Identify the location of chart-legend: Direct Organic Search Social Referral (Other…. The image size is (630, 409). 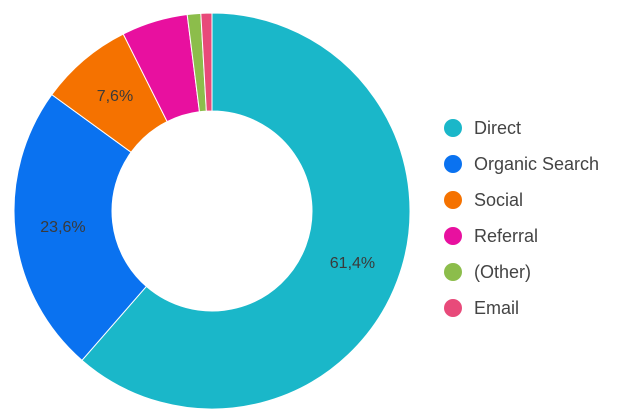
(521, 218).